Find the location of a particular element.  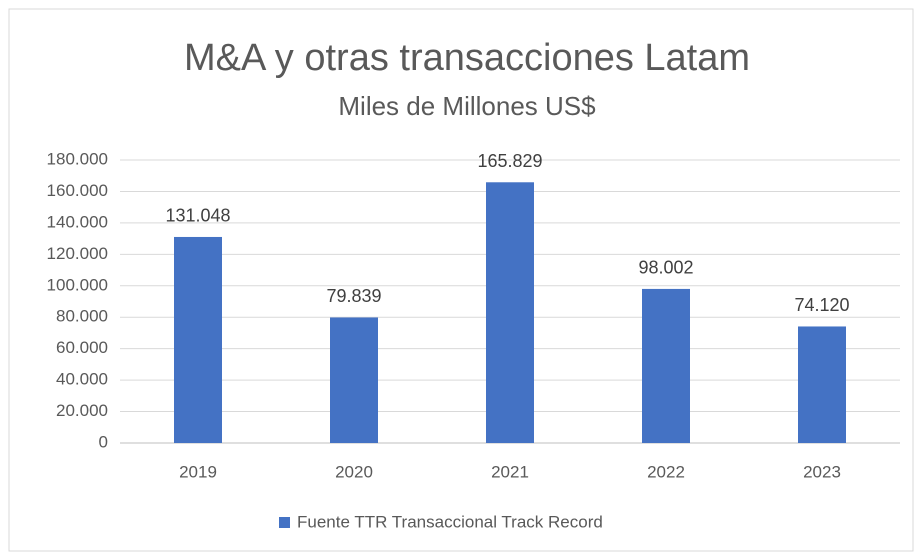

x-tick-label: 2022 is located at coordinates (666, 471).